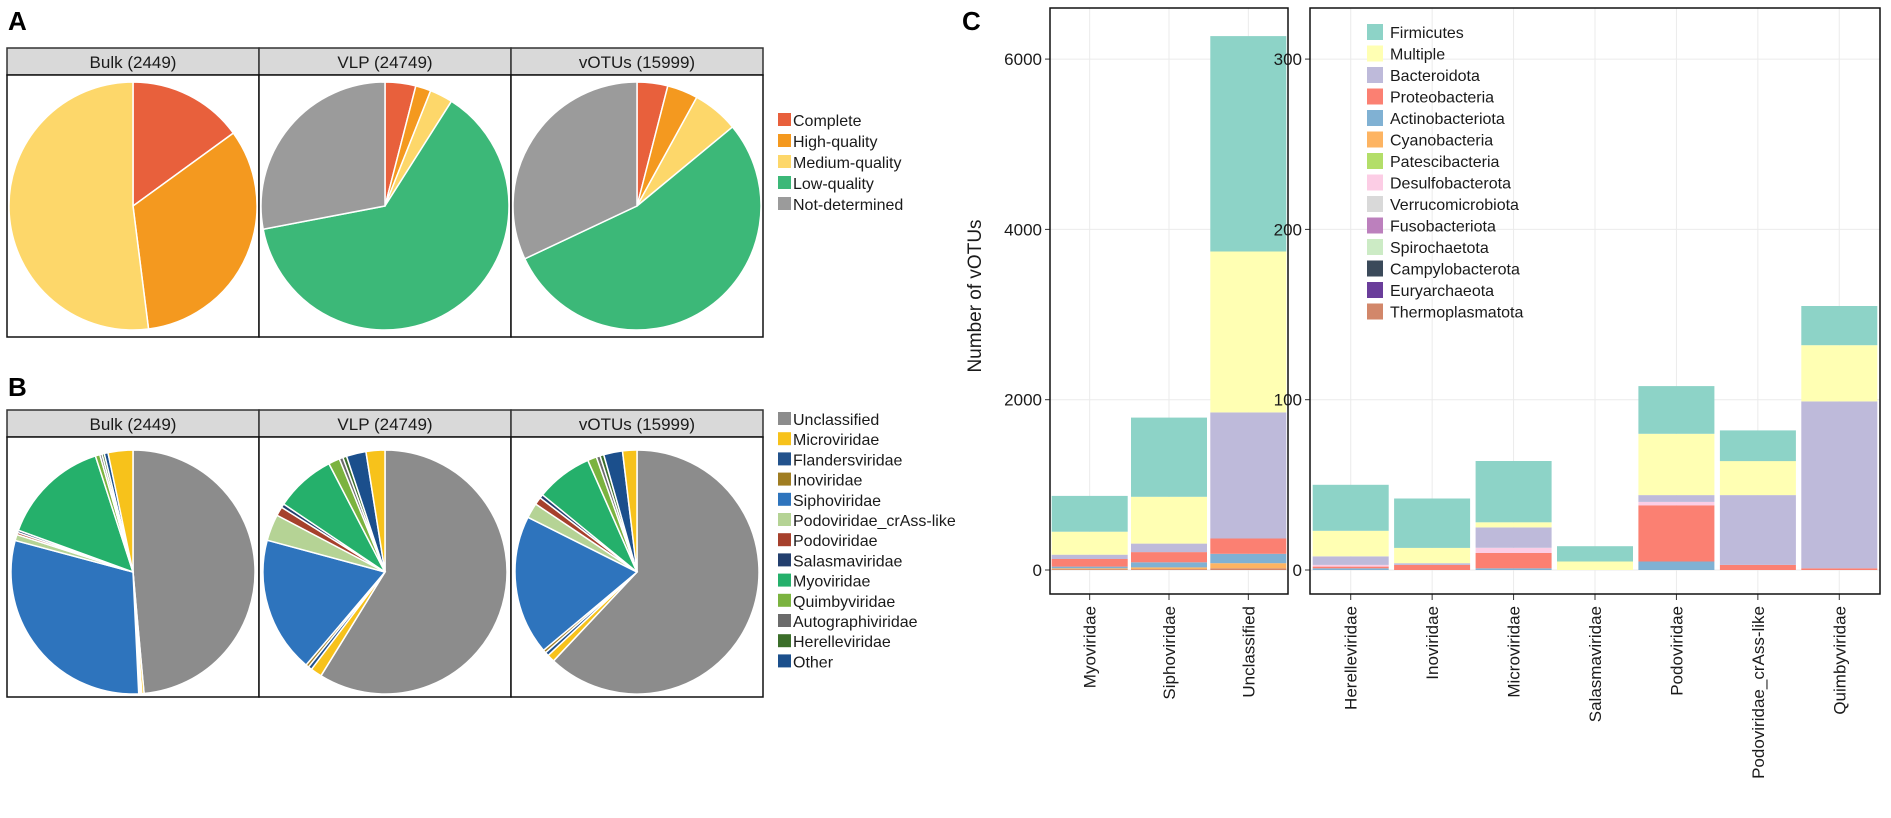 The image size is (1891, 818). Describe the element at coordinates (384, 424) in the screenshot. I see `facet-b2-title: VLP (24749)` at that location.